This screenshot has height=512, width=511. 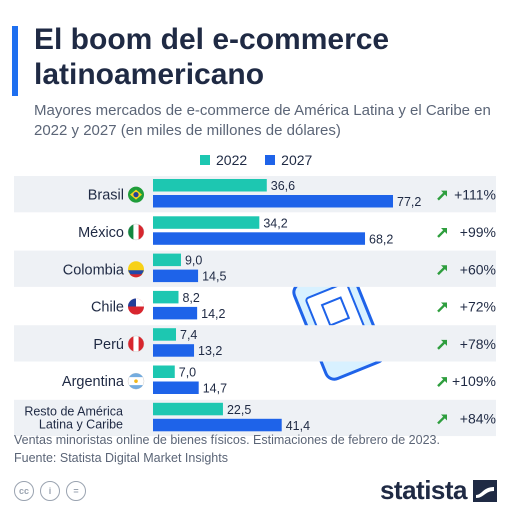 What do you see at coordinates (141, 232) in the screenshot?
I see `mexico-flag-red` at bounding box center [141, 232].